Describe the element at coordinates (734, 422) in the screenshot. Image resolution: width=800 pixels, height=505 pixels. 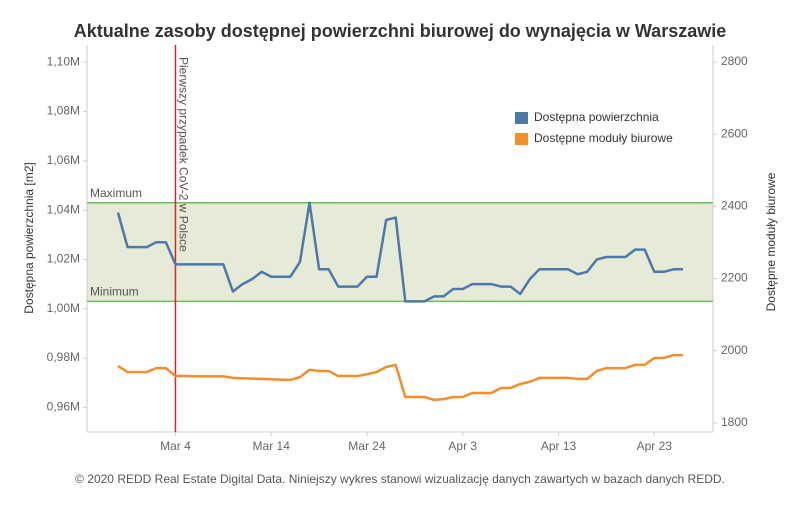
I see `y2-tick-label: 1800` at that location.